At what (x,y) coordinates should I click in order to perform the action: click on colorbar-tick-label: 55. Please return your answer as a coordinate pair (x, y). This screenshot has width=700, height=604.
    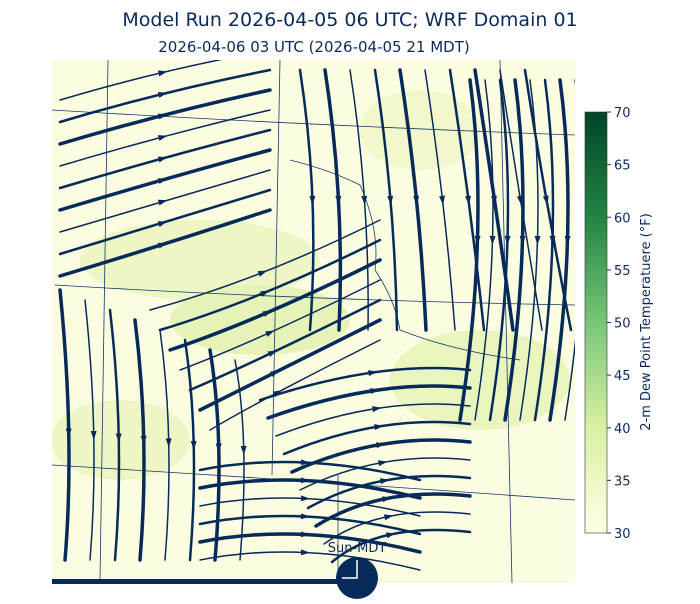
    Looking at the image, I should click on (622, 271).